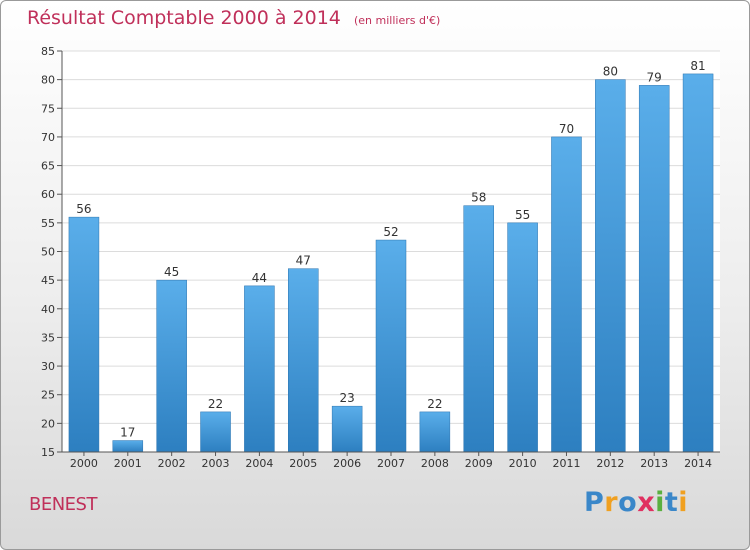 The width and height of the screenshot is (750, 550). I want to click on y-tick-label: 60, so click(48, 194).